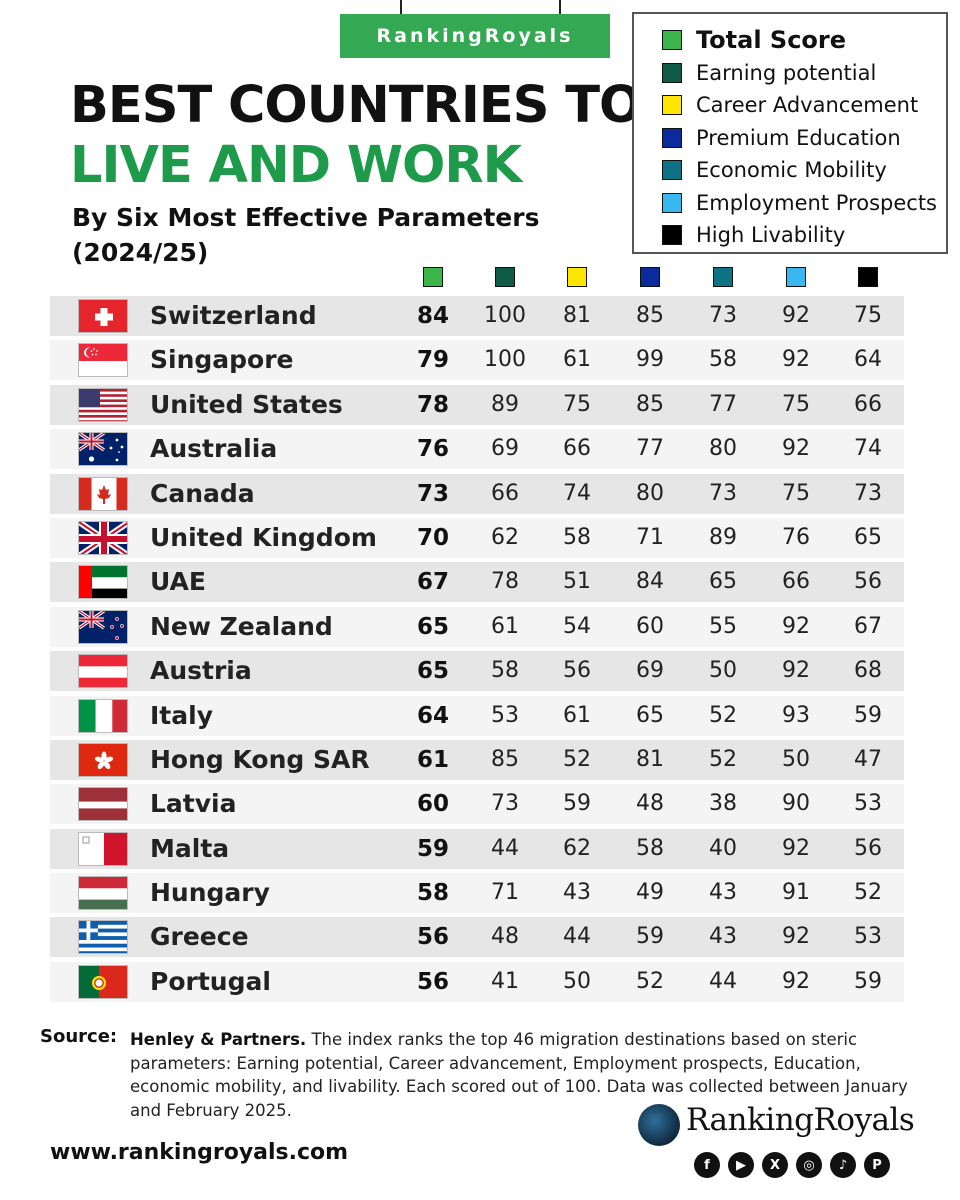 This screenshot has width=960, height=1200. What do you see at coordinates (723, 493) in the screenshot?
I see `economic-mobility-cell: 73` at bounding box center [723, 493].